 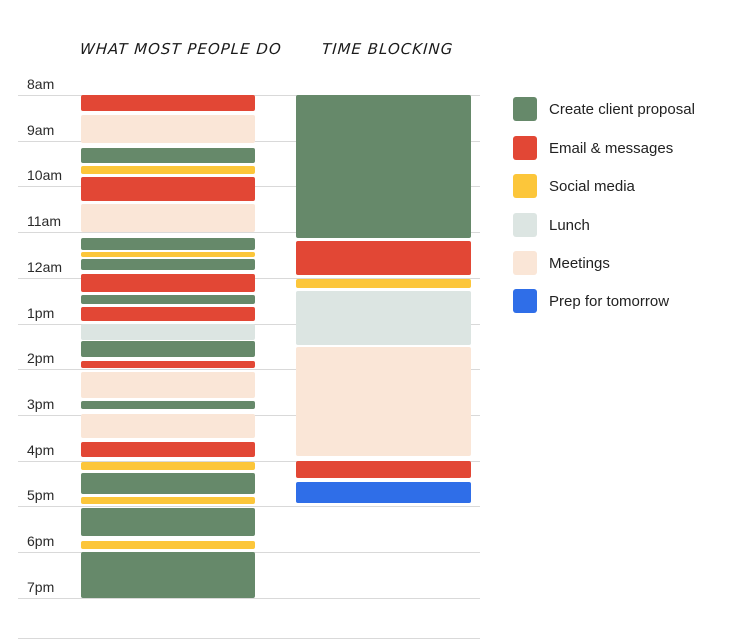 I want to click on legend-label: Prep for tomorrow, so click(x=609, y=301).